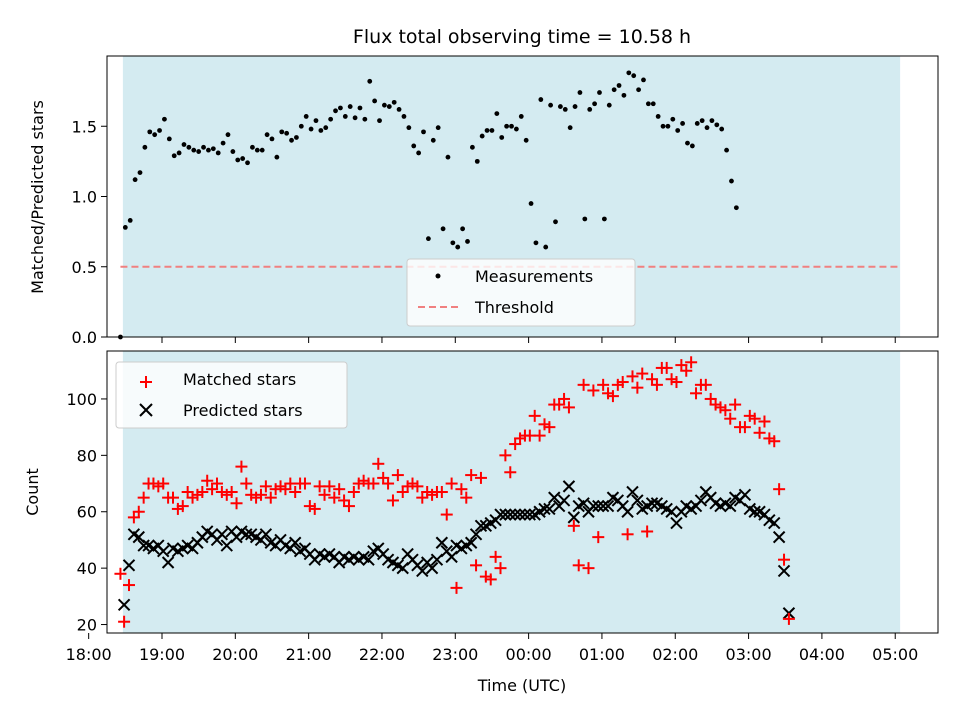 Image resolution: width=960 pixels, height=720 pixels. I want to click on bottom-y-tick-label: 60, so click(87, 512).